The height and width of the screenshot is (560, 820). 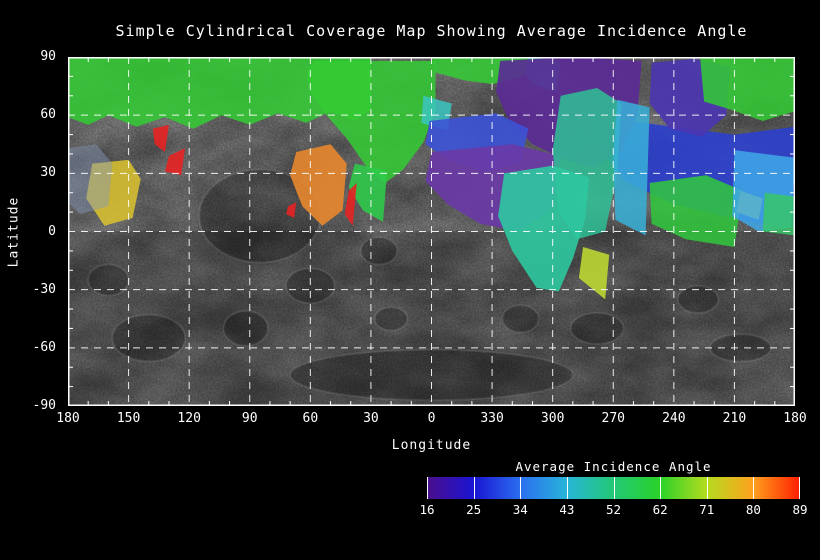 What do you see at coordinates (660, 509) in the screenshot?
I see `colorbar-tick-label: 62` at bounding box center [660, 509].